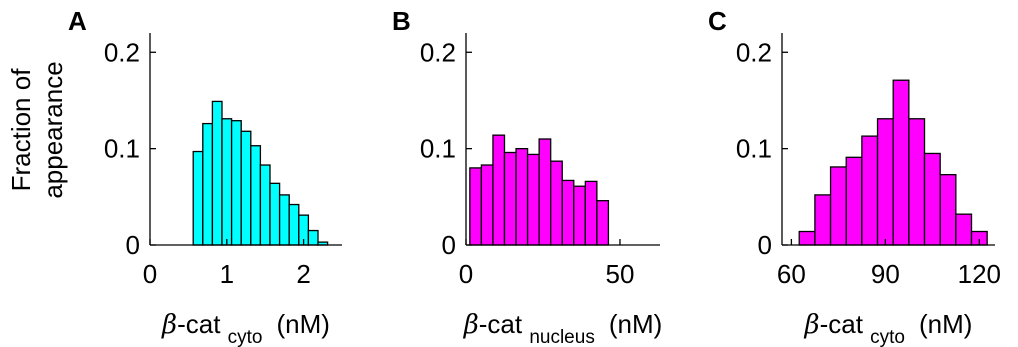 The height and width of the screenshot is (347, 1018). Describe the element at coordinates (37, 129) in the screenshot. I see `y-axis-title: Fraction of appearance` at that location.